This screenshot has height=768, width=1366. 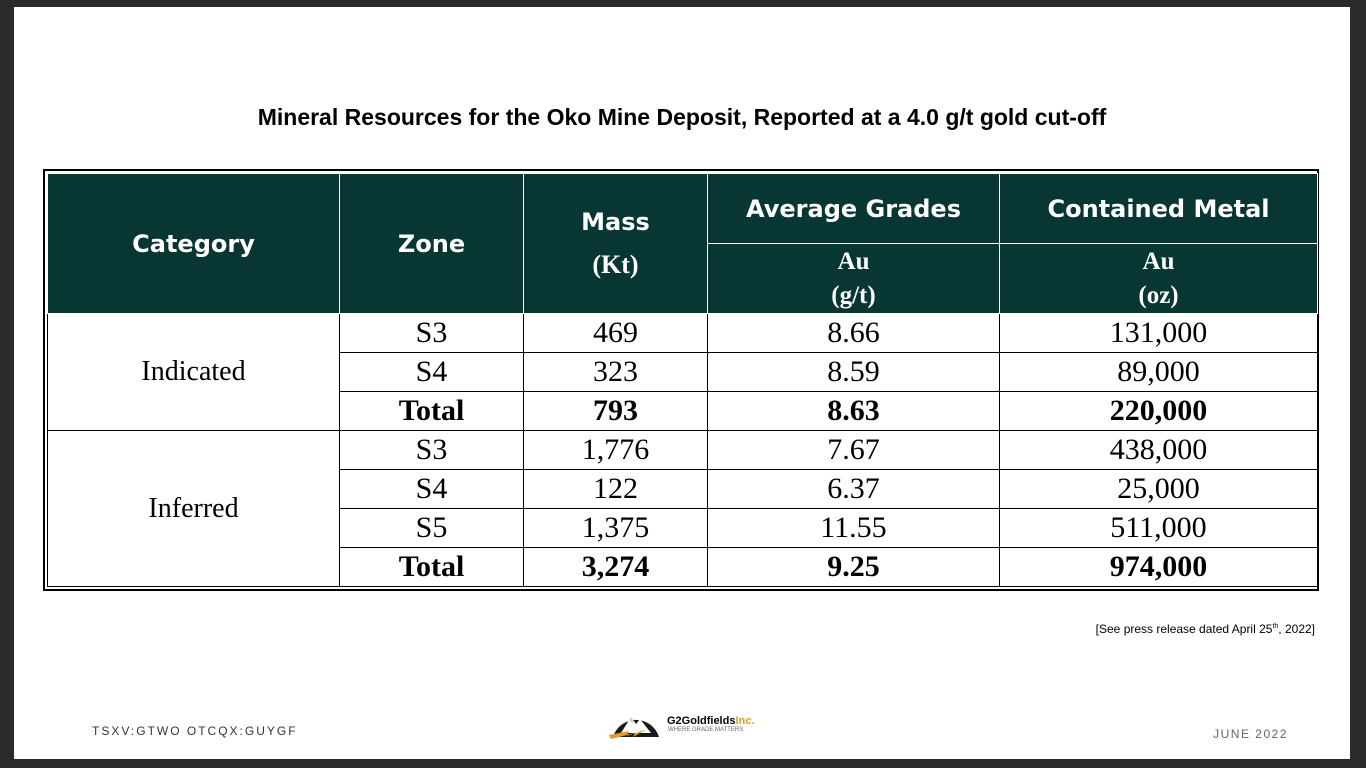 What do you see at coordinates (615, 221) in the screenshot?
I see `header-mass-label: Mass` at bounding box center [615, 221].